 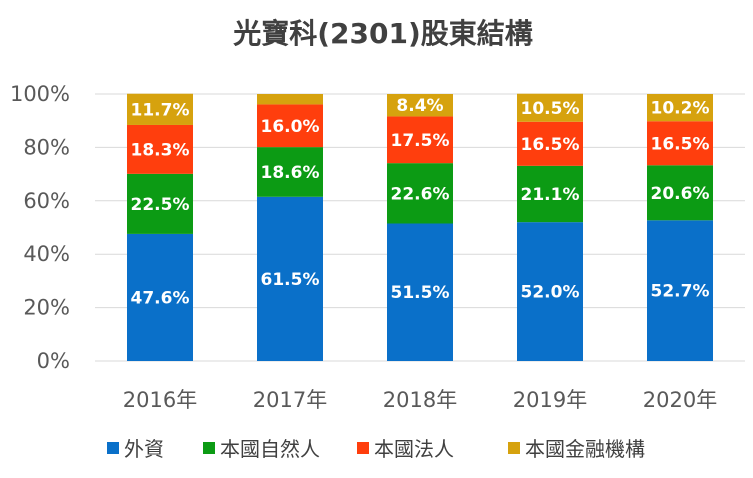 I want to click on data-label: 52.7%, so click(x=680, y=292).